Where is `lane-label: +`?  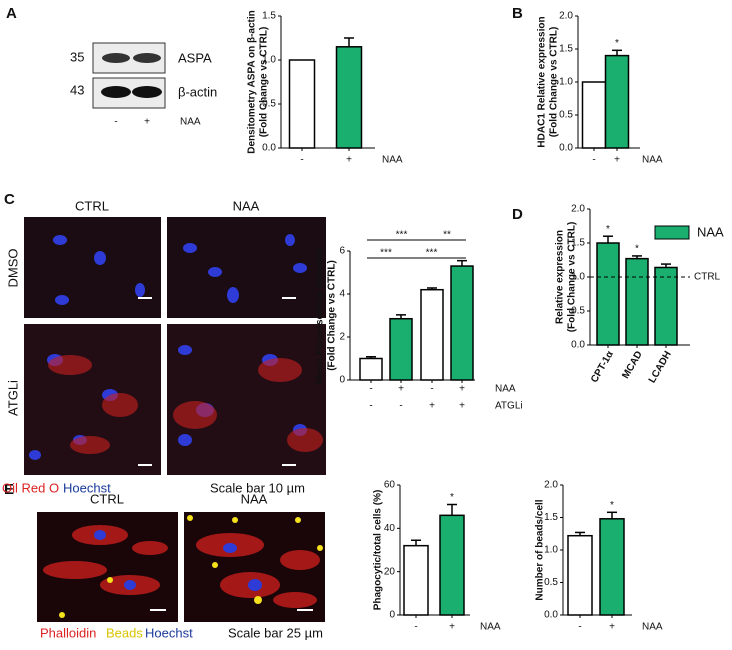 lane-label: + is located at coordinates (147, 122).